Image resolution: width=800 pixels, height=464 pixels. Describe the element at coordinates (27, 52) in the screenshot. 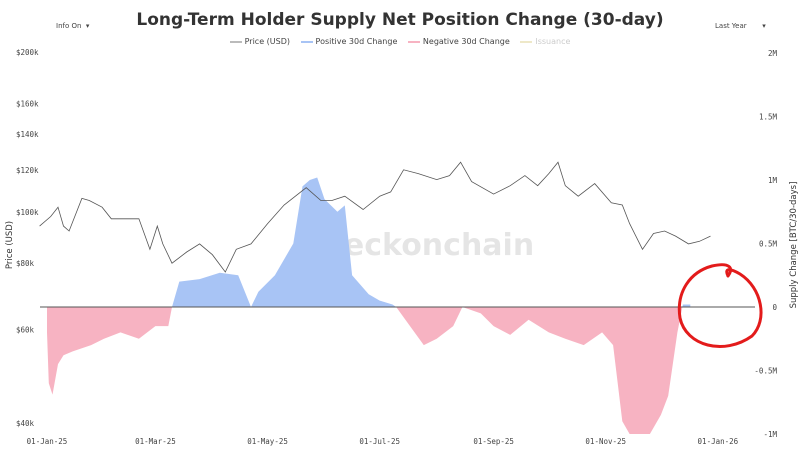

I see `left-tick-label: $200k` at that location.